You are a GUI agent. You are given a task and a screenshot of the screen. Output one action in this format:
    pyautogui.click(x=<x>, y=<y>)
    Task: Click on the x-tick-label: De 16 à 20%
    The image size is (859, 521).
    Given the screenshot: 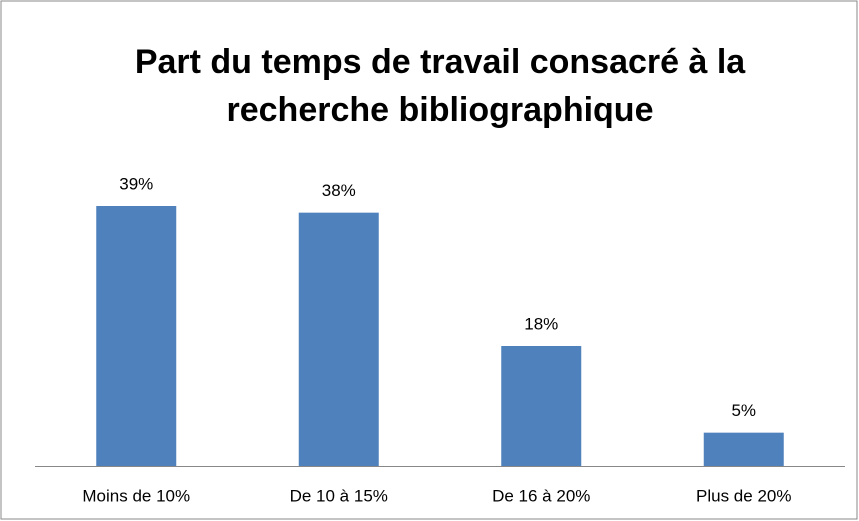 What is the action you would take?
    pyautogui.click(x=541, y=495)
    